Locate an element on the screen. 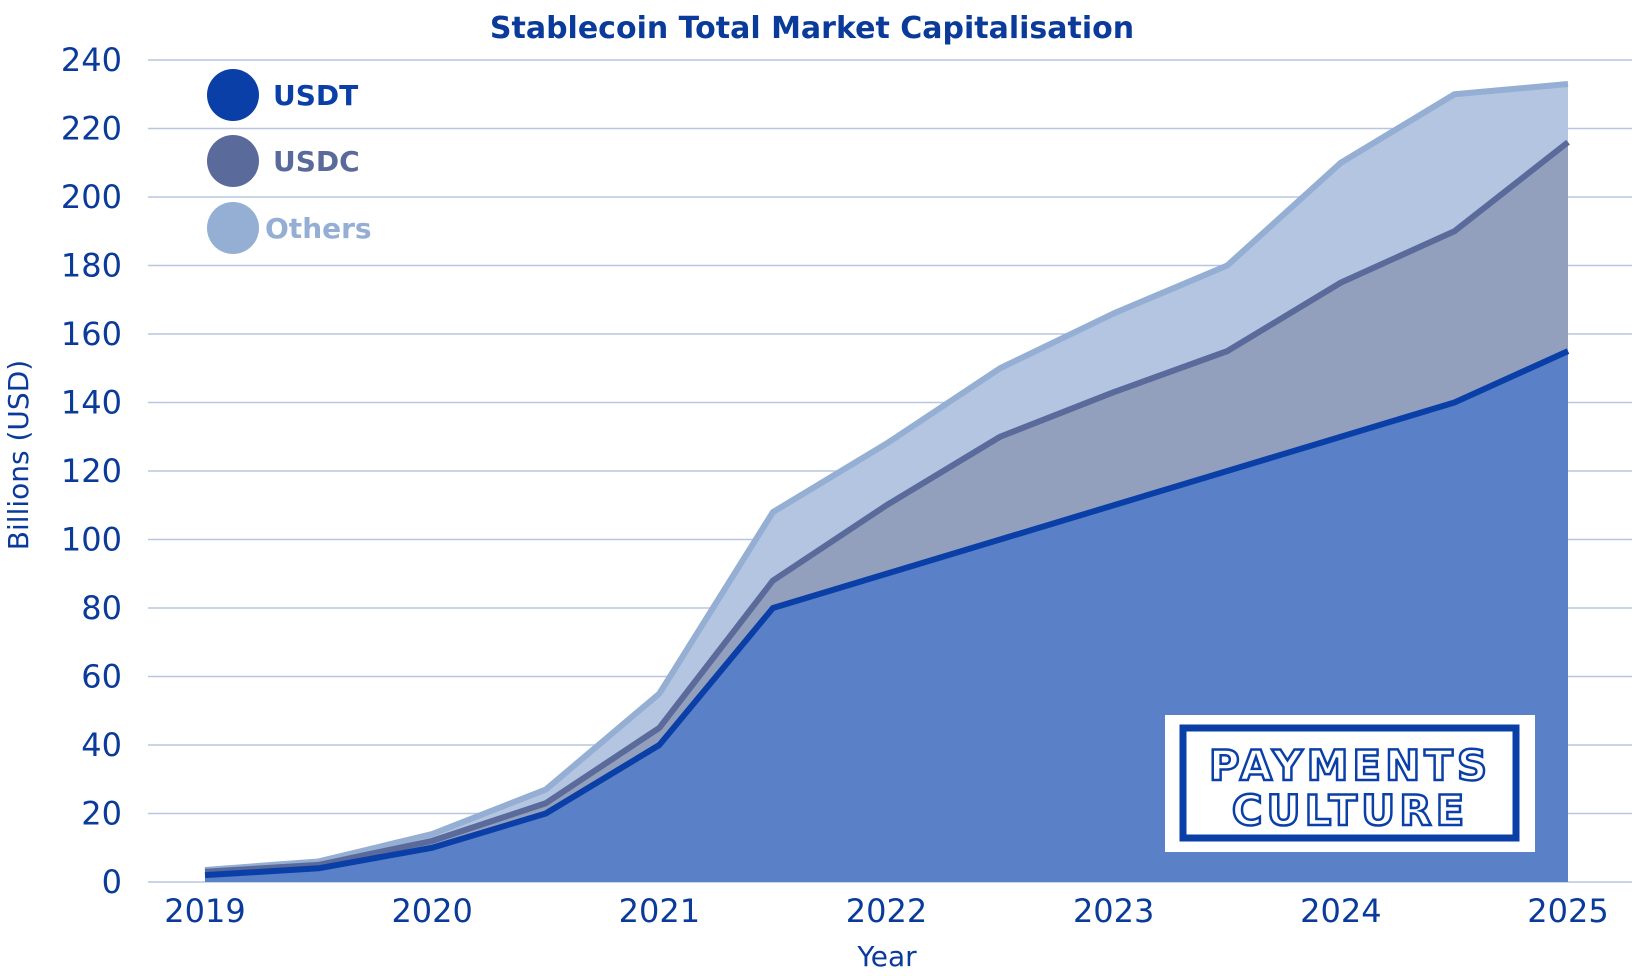 The width and height of the screenshot is (1640, 976). y-tick-label: 180 is located at coordinates (91, 266).